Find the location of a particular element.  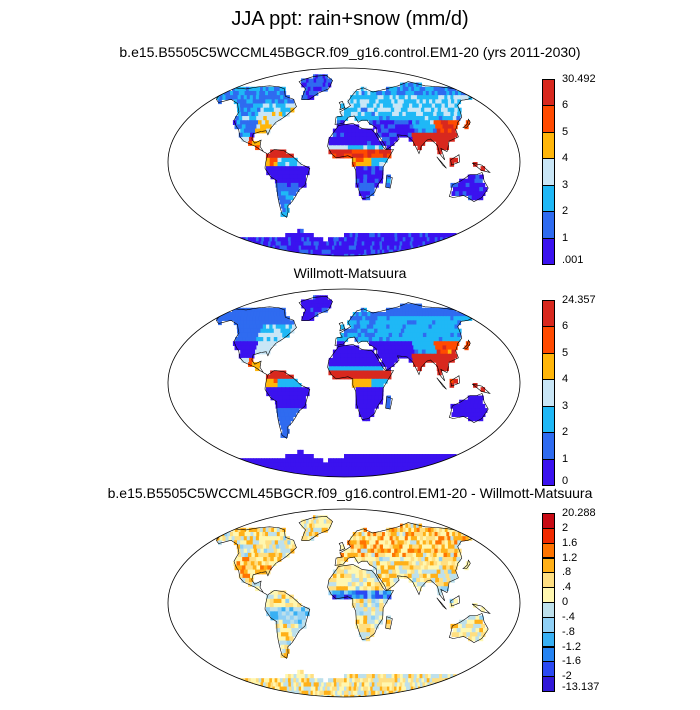

colorbar-label: 24.357 is located at coordinates (579, 300).